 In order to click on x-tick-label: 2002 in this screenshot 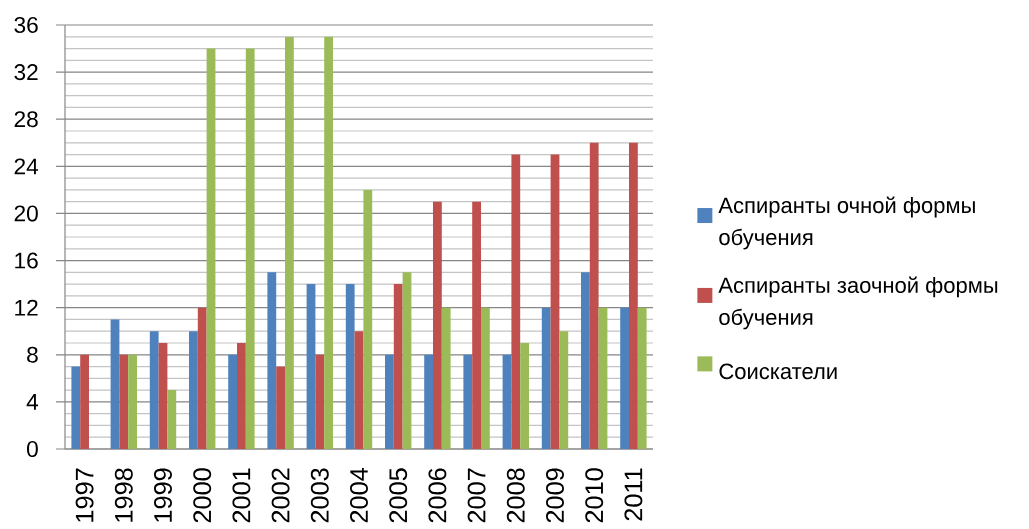, I will do `click(280, 495)`.